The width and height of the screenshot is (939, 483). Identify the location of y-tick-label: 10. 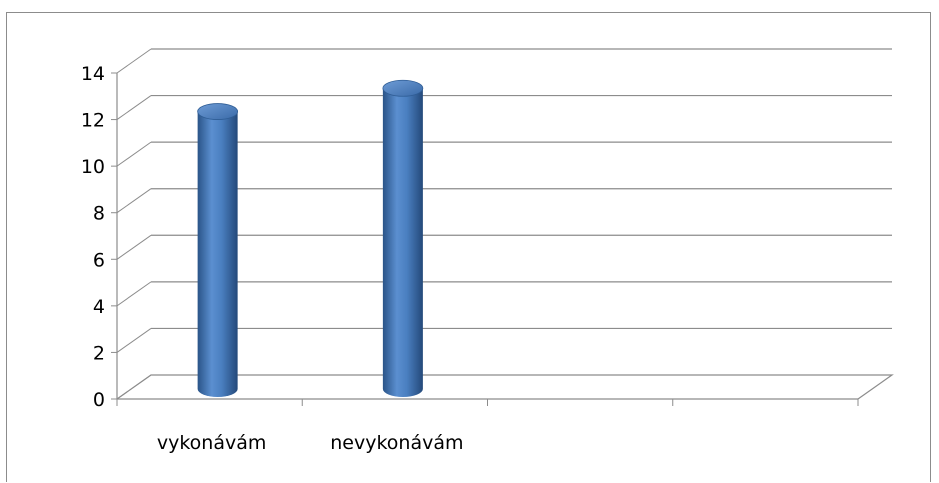
(93, 167).